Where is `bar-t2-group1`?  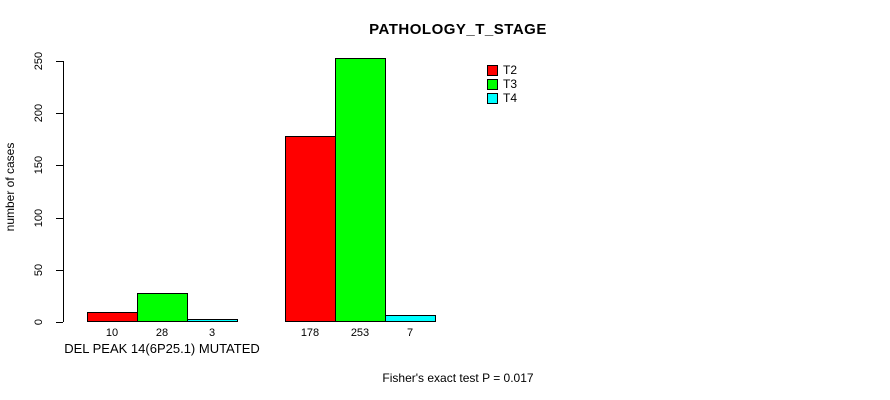 bar-t2-group1 is located at coordinates (112, 316).